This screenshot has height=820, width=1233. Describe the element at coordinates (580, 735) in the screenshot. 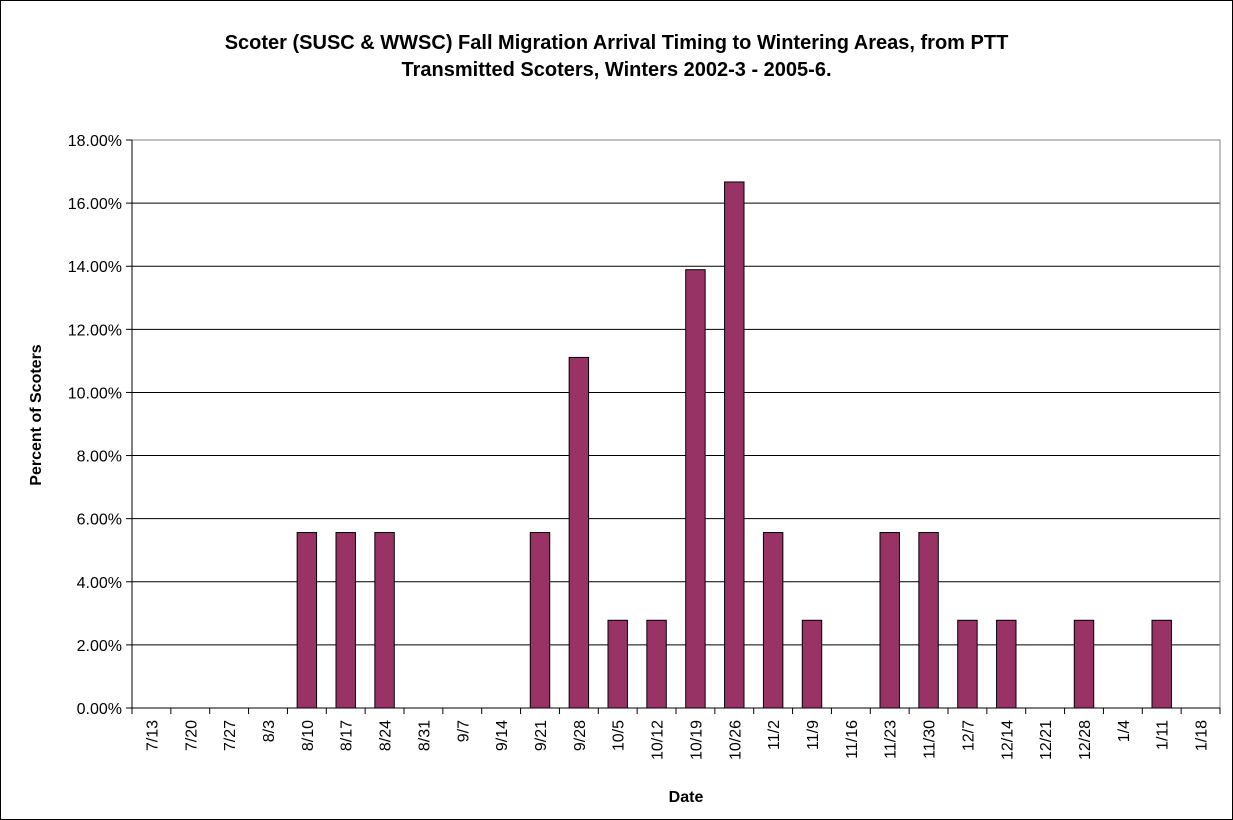

I see `x-tick-label: 9/28` at that location.